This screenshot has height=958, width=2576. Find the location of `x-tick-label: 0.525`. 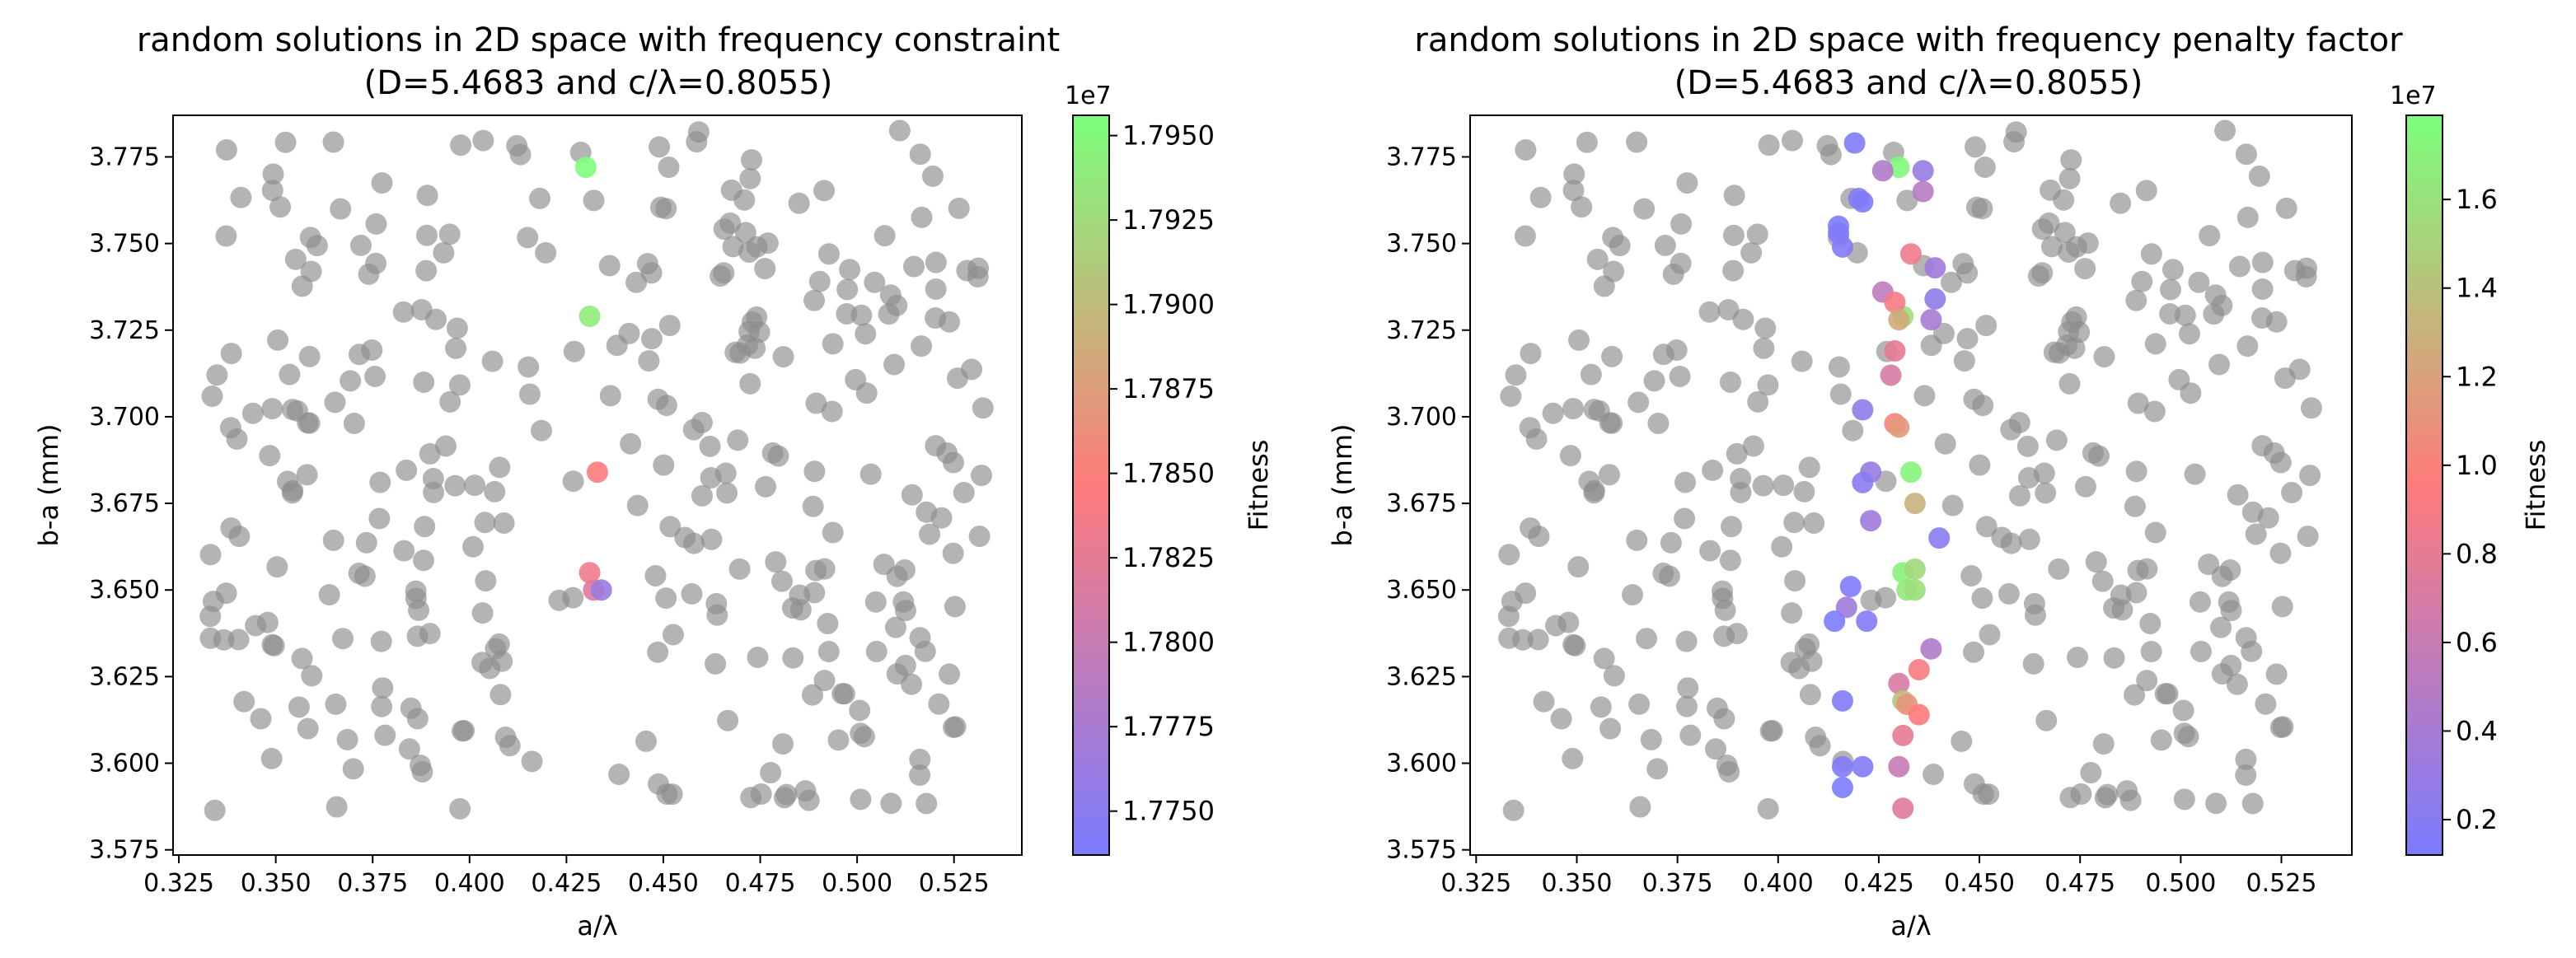

x-tick-label: 0.525 is located at coordinates (2281, 884).